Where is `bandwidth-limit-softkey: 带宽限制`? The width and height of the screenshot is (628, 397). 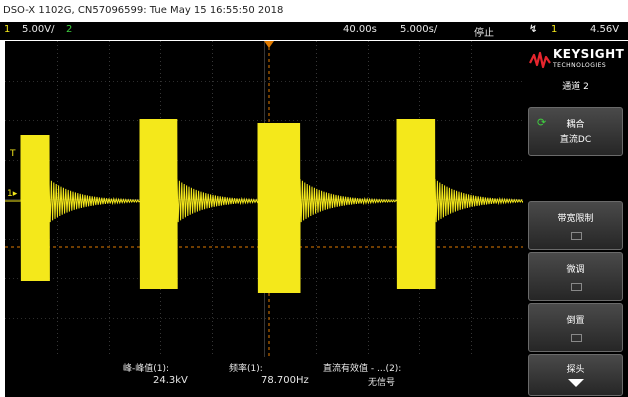
bandwidth-limit-softkey: 带宽限制 is located at coordinates (575, 225).